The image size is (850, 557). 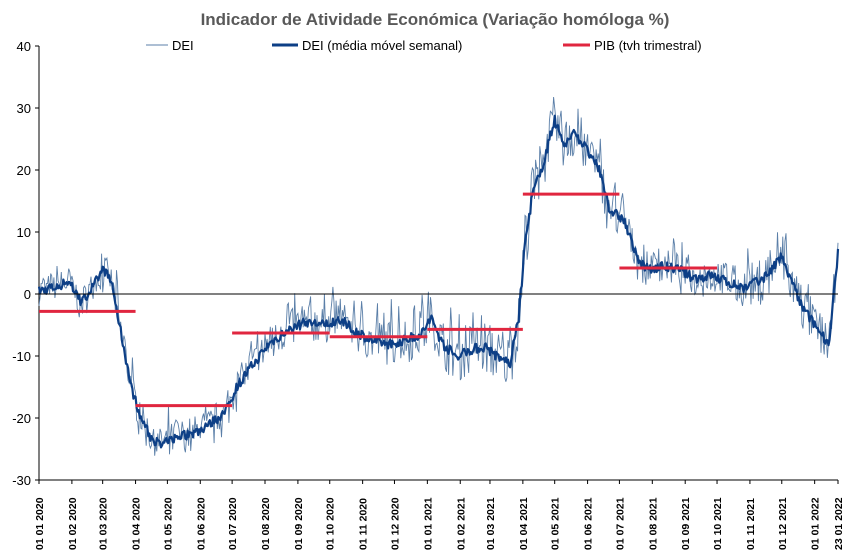 I want to click on x-tick-label: 01 12 2021, so click(x=783, y=523).